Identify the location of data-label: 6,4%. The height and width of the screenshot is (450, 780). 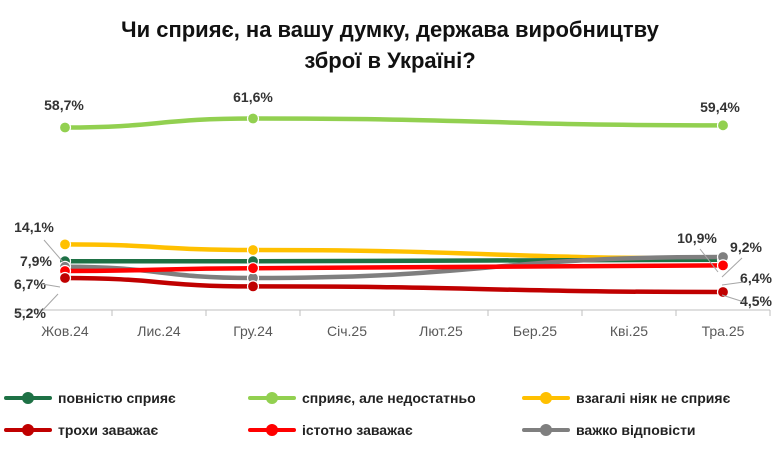
(756, 278).